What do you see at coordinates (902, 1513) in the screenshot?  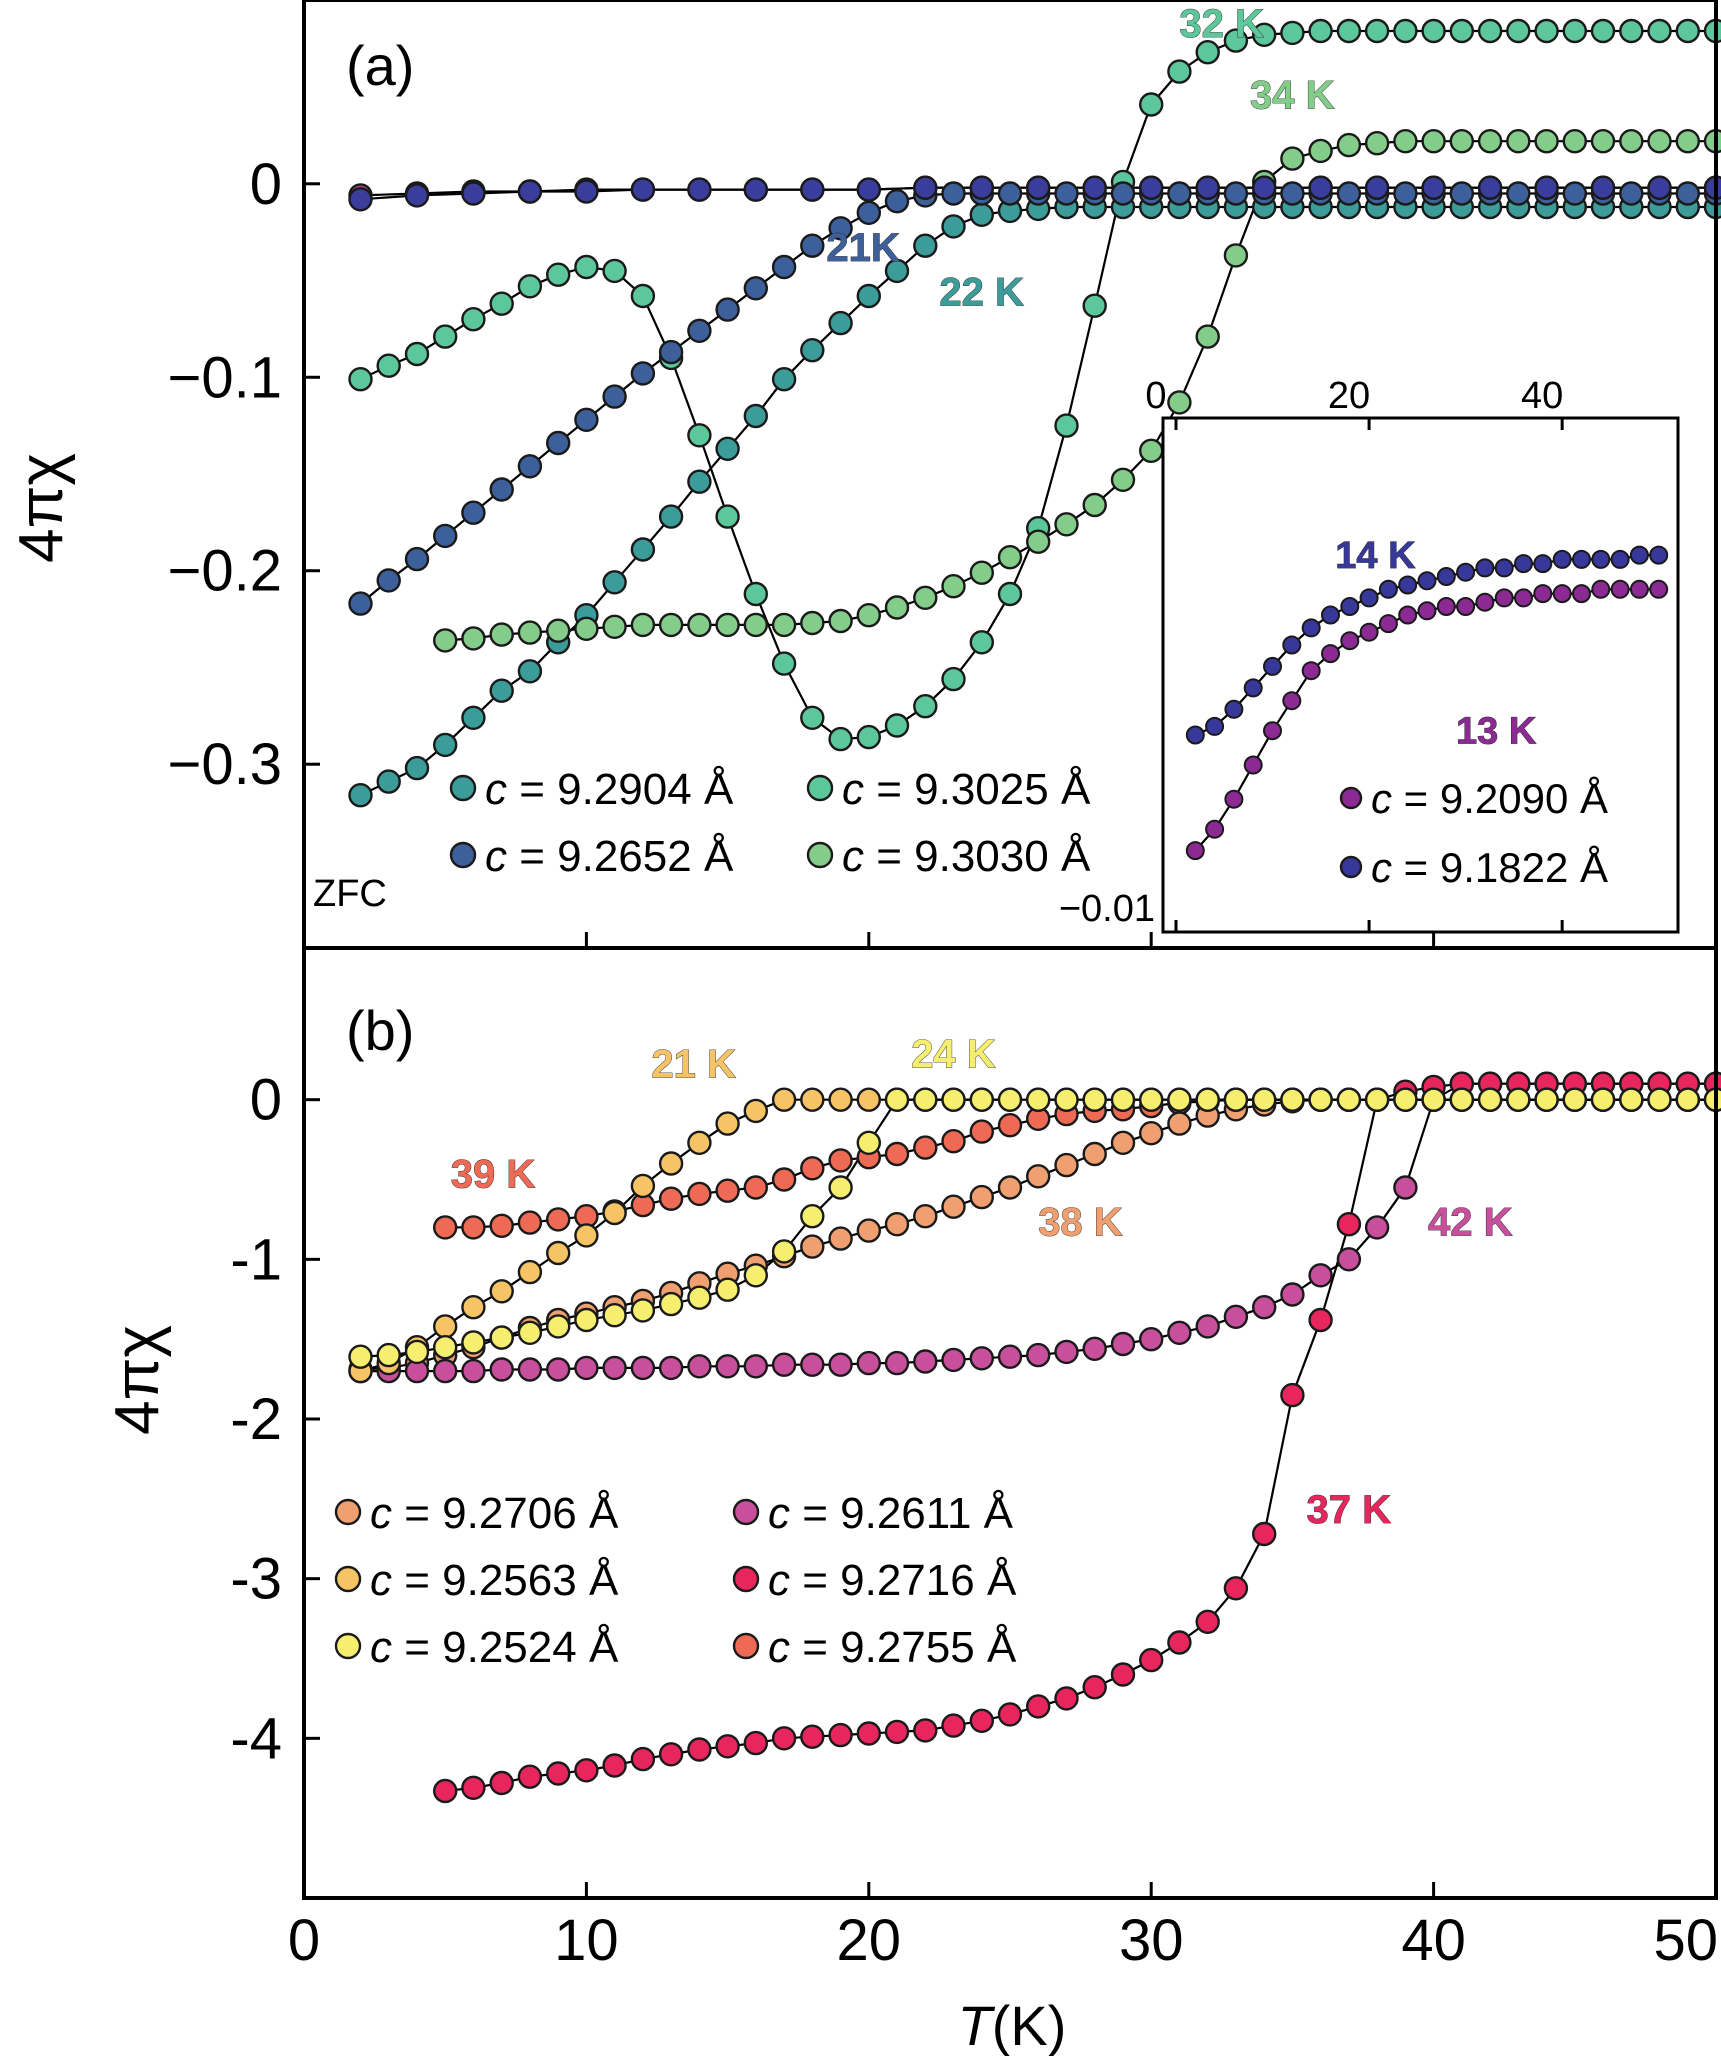 I see `panel-b-legend-value: = 9.2611 Å` at bounding box center [902, 1513].